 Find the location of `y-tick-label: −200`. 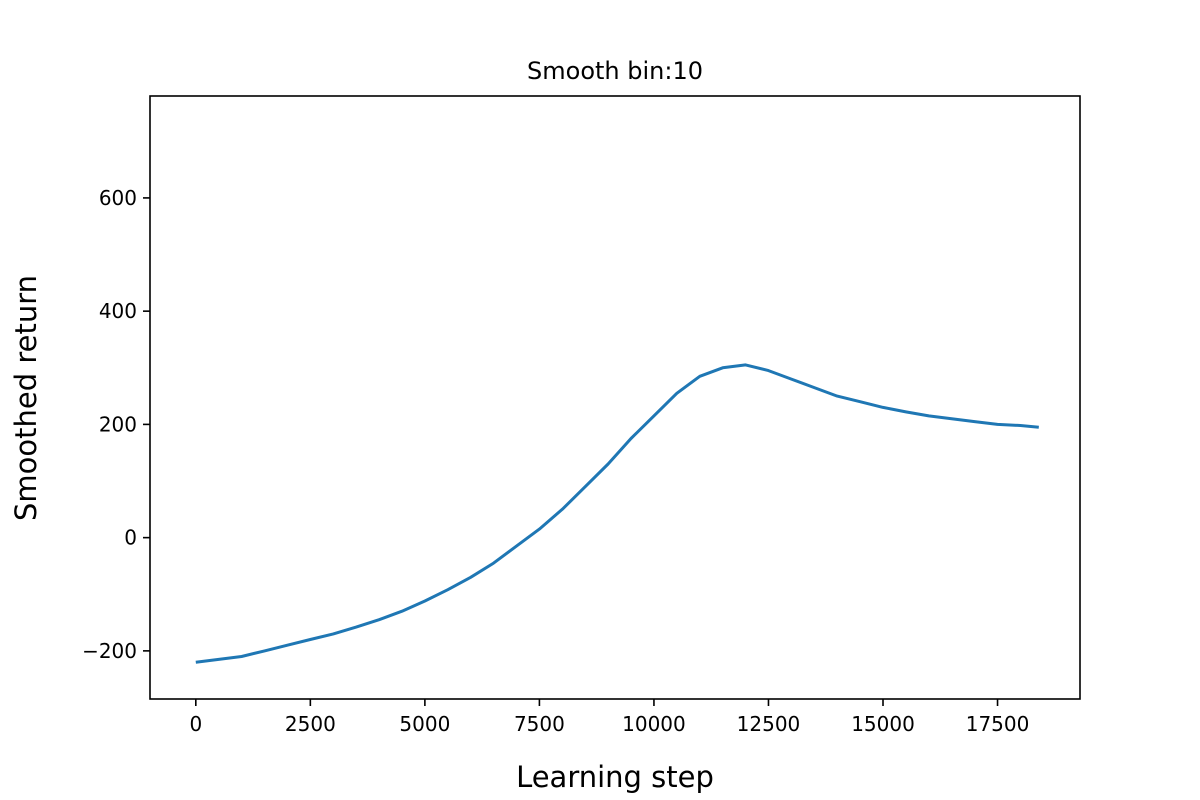

y-tick-label: −200 is located at coordinates (109, 651).